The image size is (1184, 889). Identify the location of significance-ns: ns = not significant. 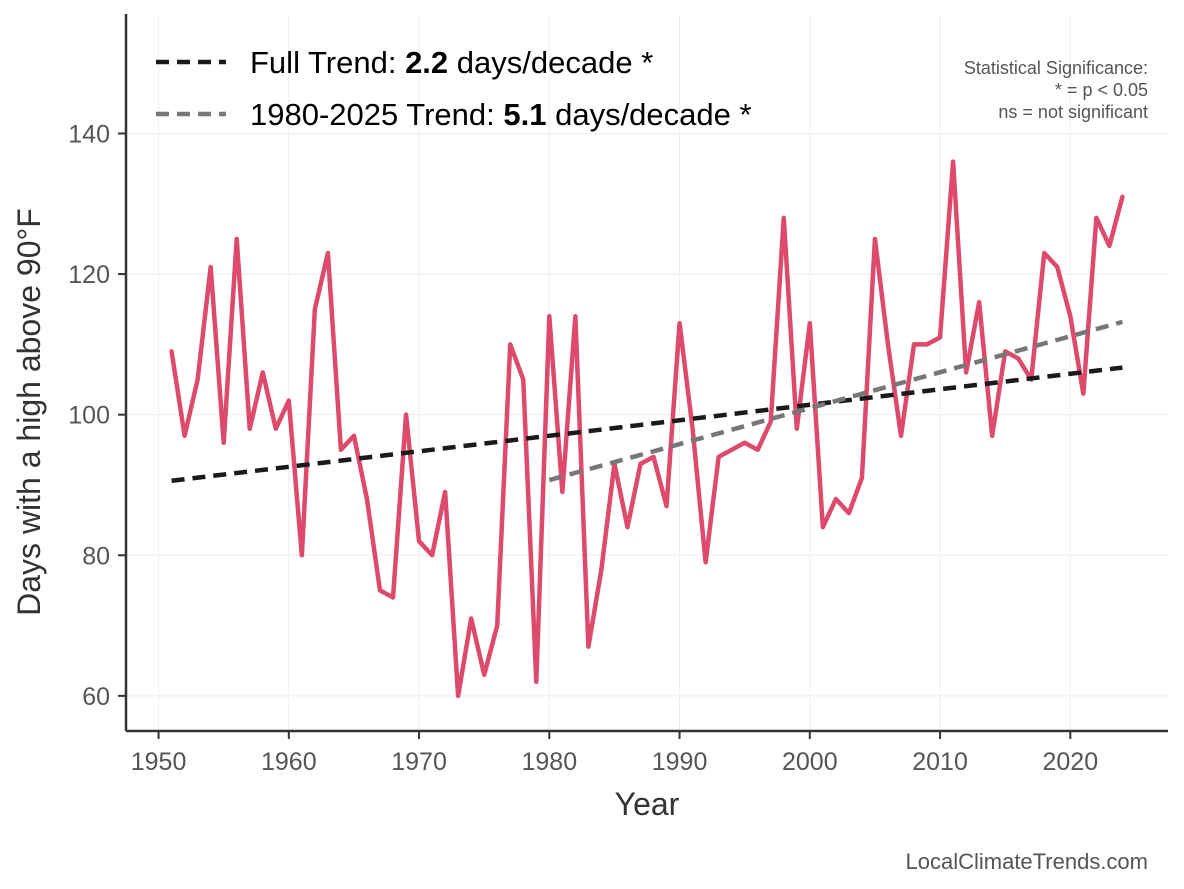
(1073, 112).